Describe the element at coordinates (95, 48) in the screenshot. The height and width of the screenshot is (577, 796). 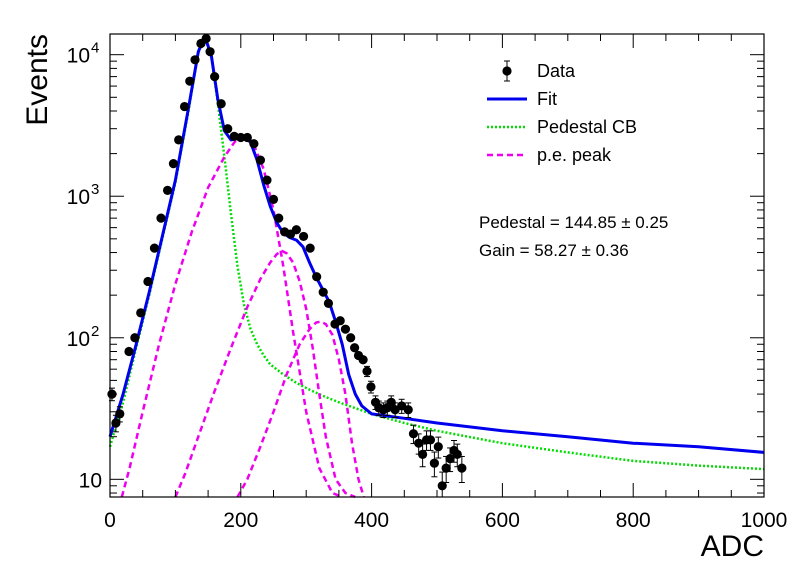
I see `y-tick-exponent: 4` at that location.